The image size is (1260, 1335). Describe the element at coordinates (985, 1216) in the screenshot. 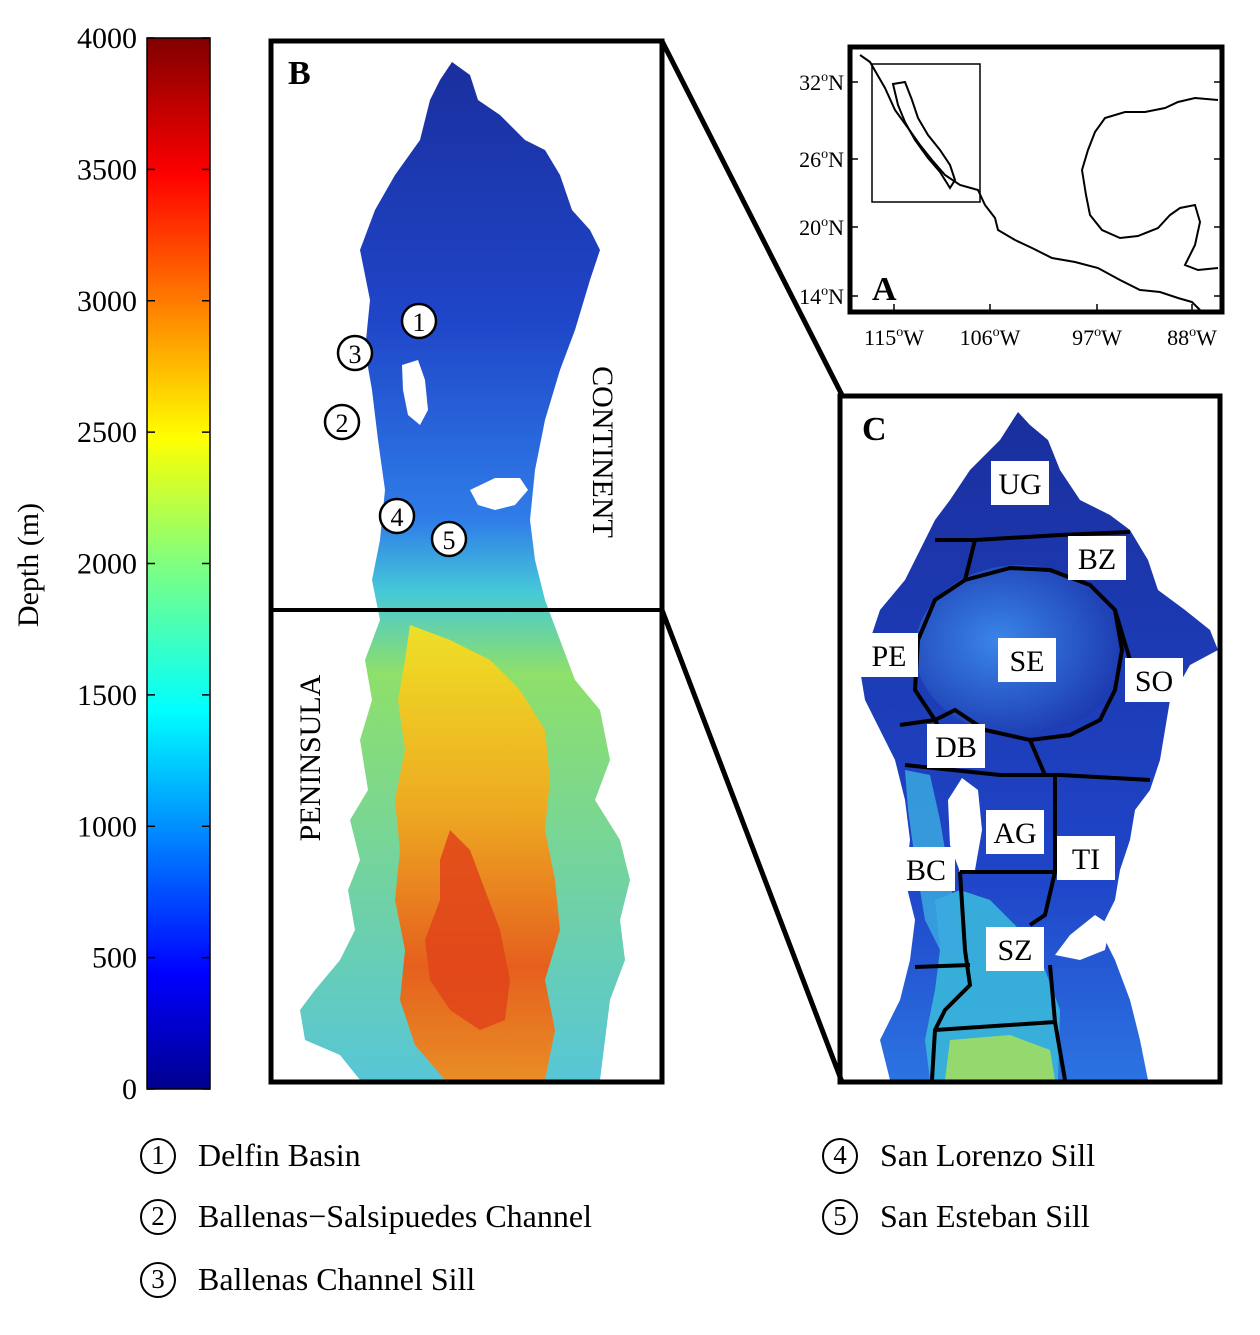

I see `legend-text-5: San Esteban Sill` at that location.